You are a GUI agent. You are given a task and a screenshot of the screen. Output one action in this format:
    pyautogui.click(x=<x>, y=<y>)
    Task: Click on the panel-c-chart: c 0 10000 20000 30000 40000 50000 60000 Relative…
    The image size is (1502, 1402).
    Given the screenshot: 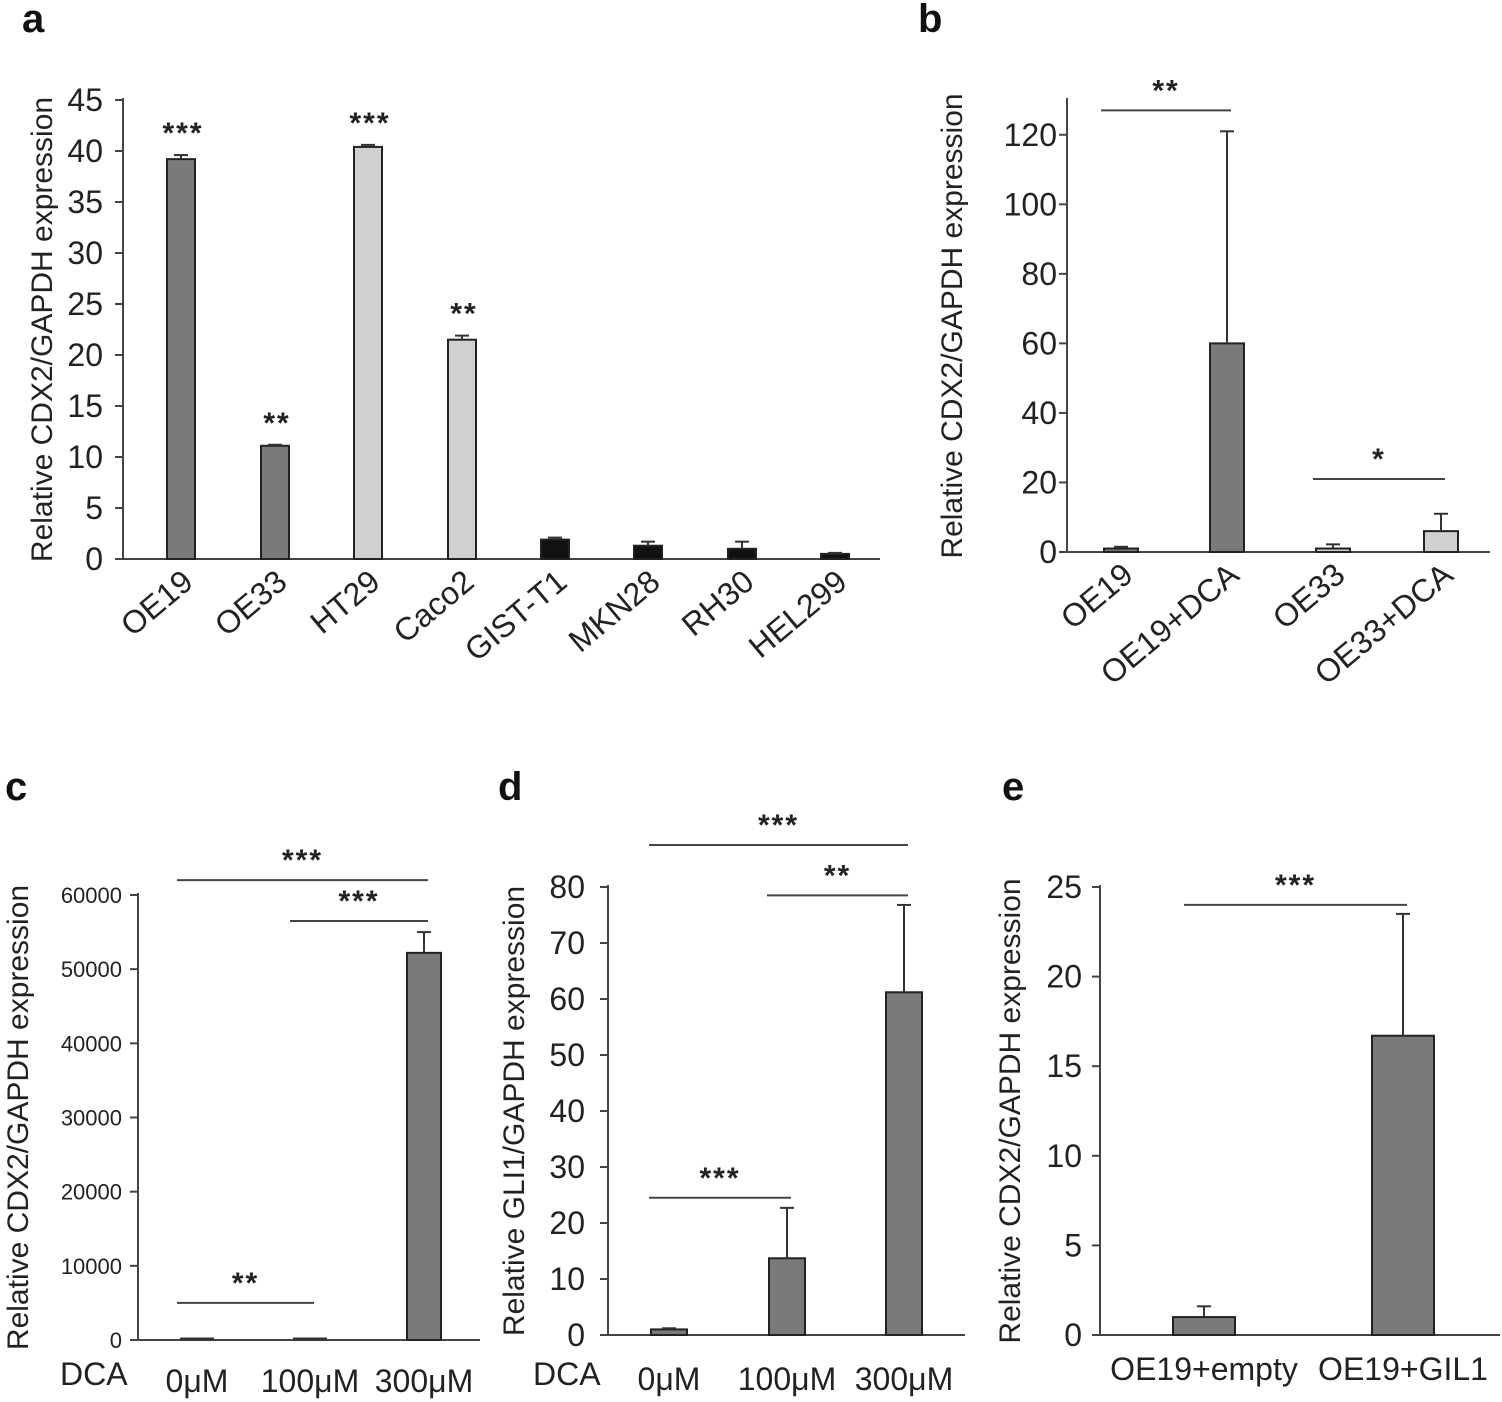 What is the action you would take?
    pyautogui.click(x=241, y=1082)
    